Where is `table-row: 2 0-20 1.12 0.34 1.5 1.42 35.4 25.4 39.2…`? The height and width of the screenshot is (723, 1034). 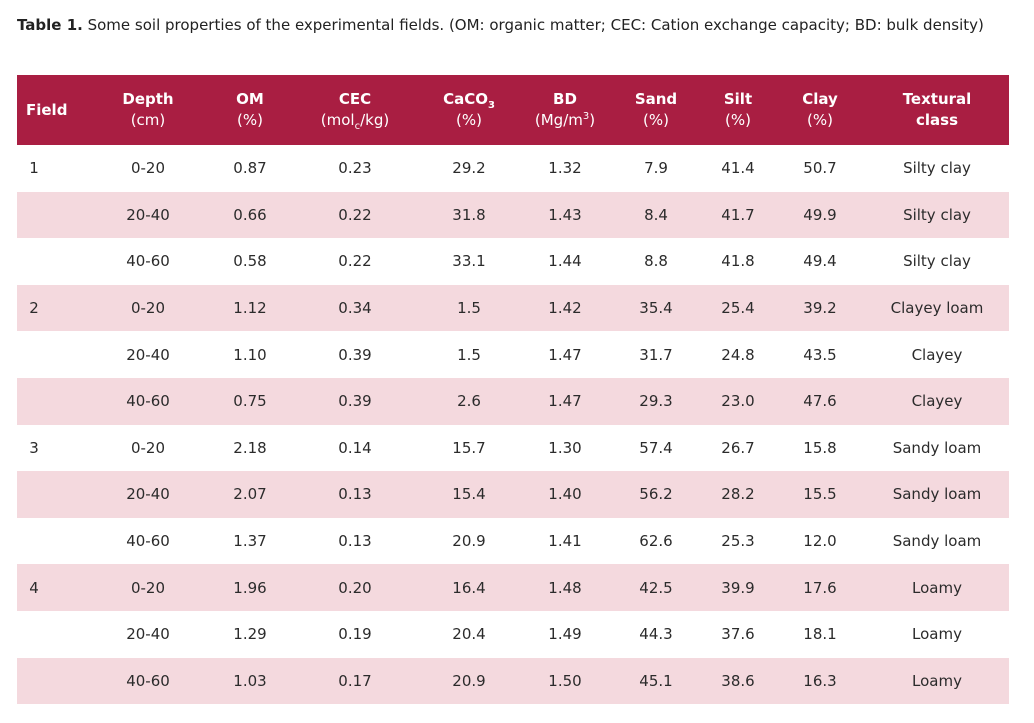 table-row: 2 0-20 1.12 0.34 1.5 1.42 35.4 25.4 39.2… is located at coordinates (513, 308).